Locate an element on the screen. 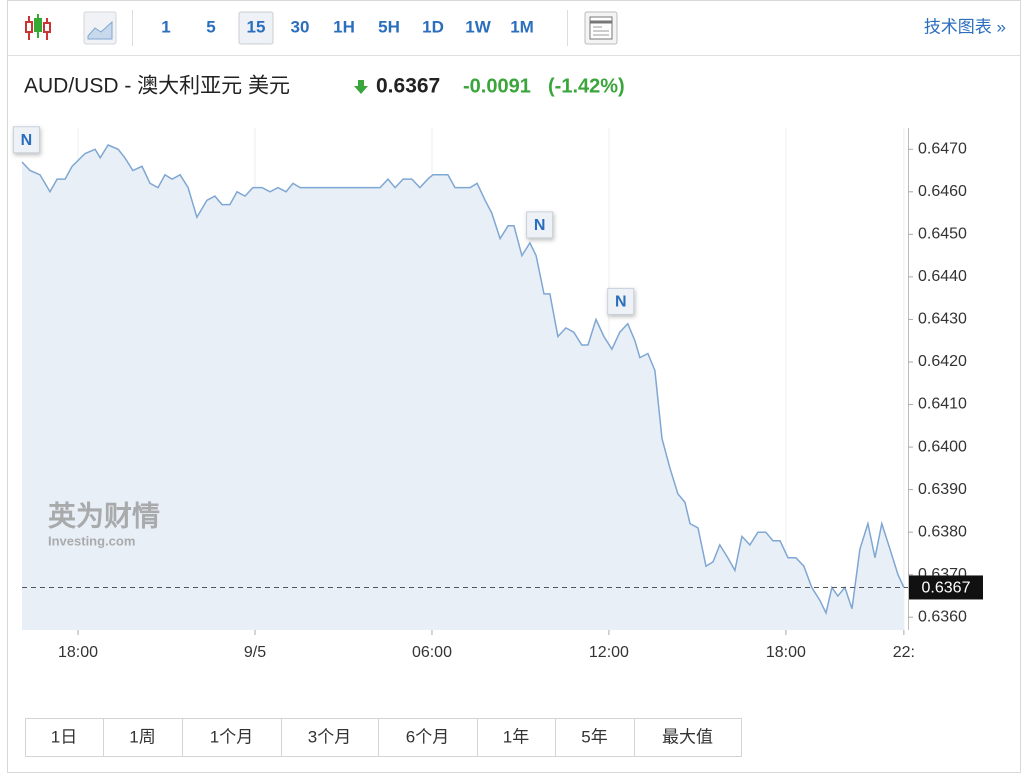 The width and height of the screenshot is (1024, 783). change: -0.0091 is located at coordinates (497, 86).